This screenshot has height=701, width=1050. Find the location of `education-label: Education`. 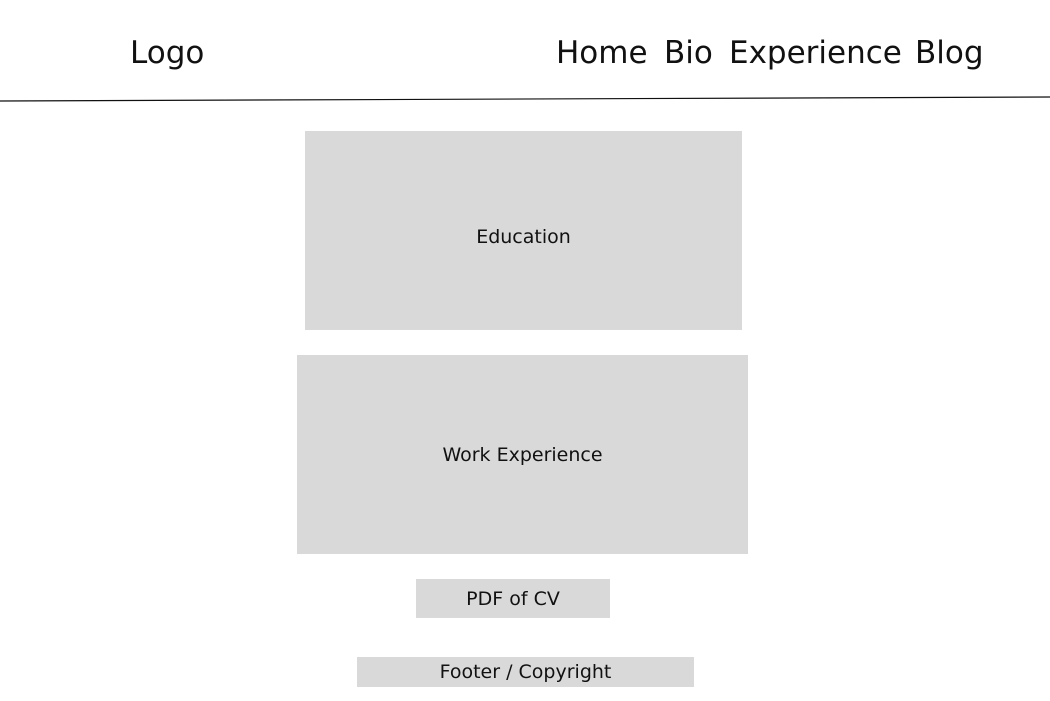

education-label: Education is located at coordinates (523, 236).